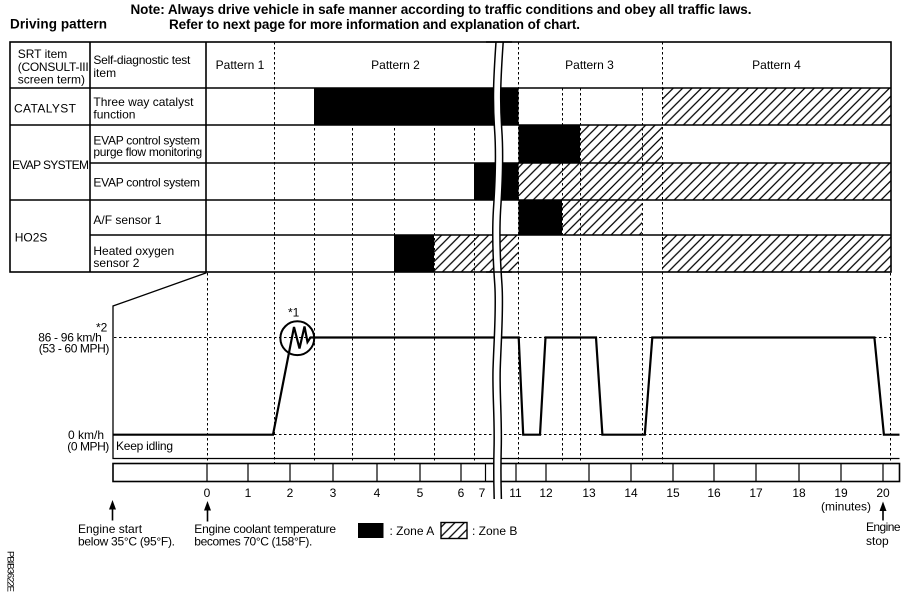  What do you see at coordinates (631, 493) in the screenshot?
I see `svg-text: 14` at bounding box center [631, 493].